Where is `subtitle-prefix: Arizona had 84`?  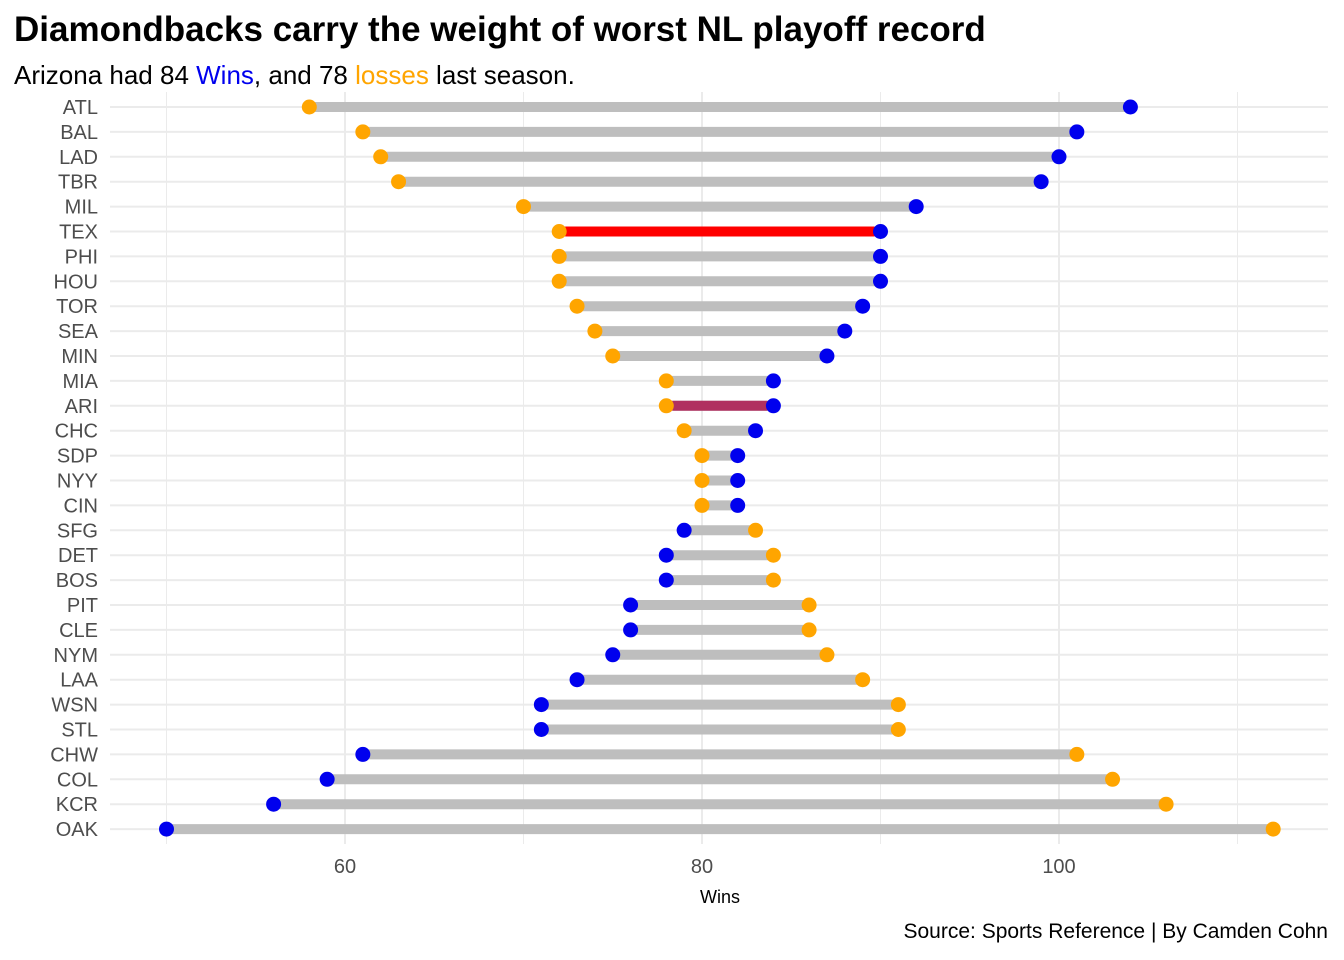 subtitle-prefix: Arizona had 84 is located at coordinates (105, 75).